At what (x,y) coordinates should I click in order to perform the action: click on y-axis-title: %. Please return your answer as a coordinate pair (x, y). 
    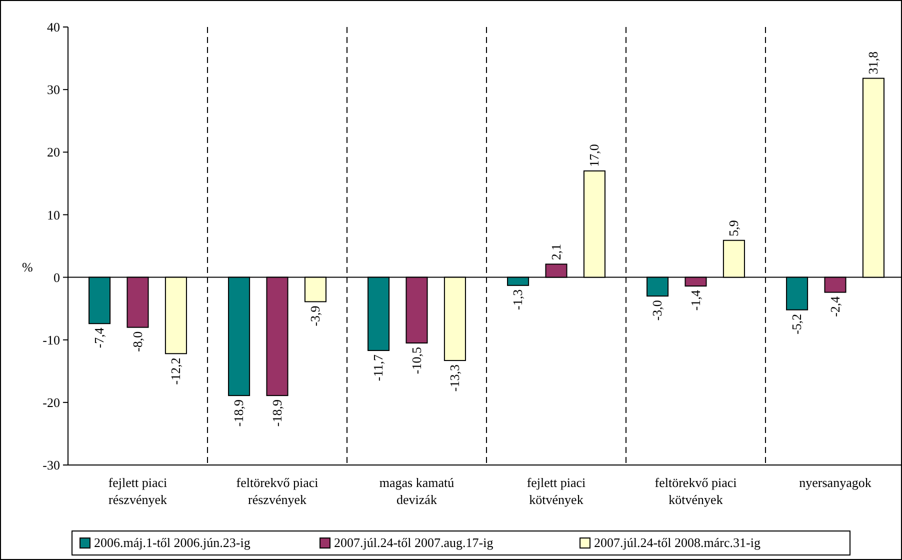
    Looking at the image, I should click on (27, 266).